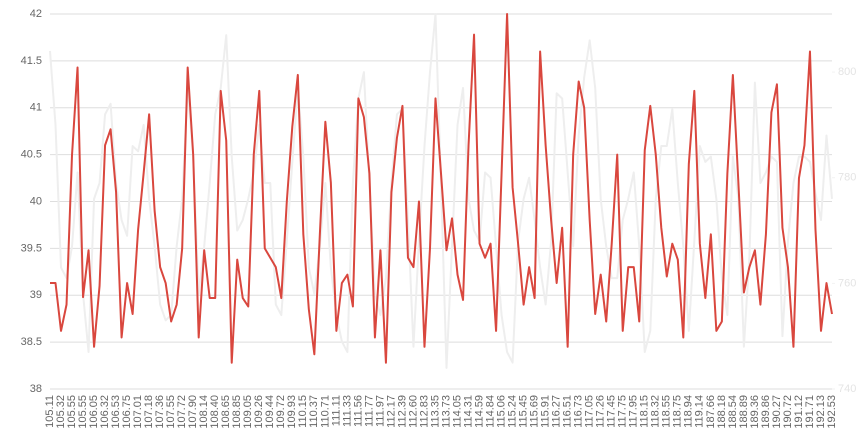 The width and height of the screenshot is (860, 445). What do you see at coordinates (292, 412) in the screenshot?
I see `x-tick-label: 109.93` at bounding box center [292, 412].